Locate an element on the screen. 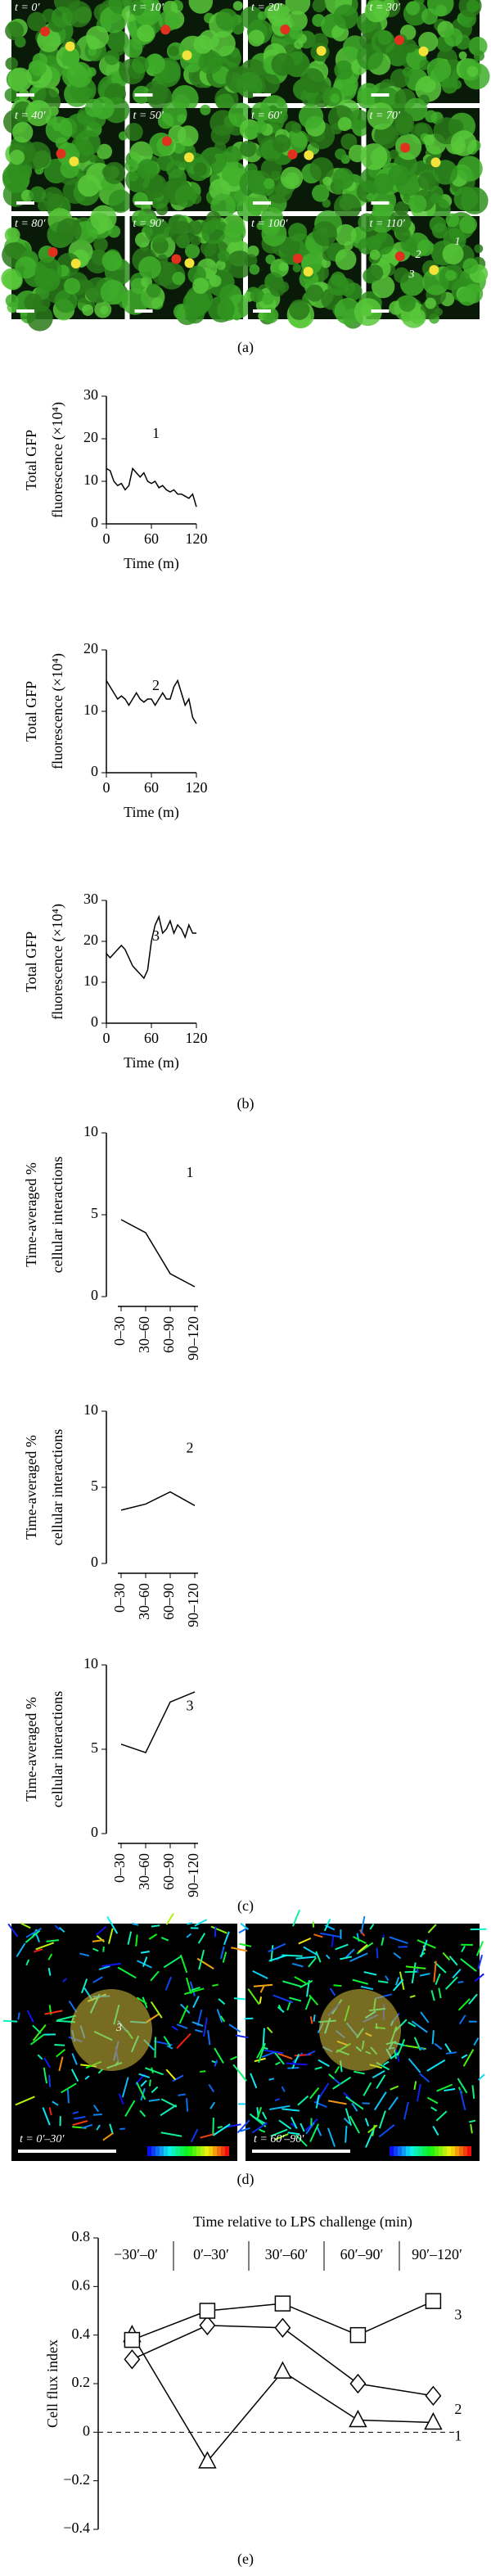 This screenshot has width=491, height=2576. micro-frame: t = 60′ is located at coordinates (303, 158).